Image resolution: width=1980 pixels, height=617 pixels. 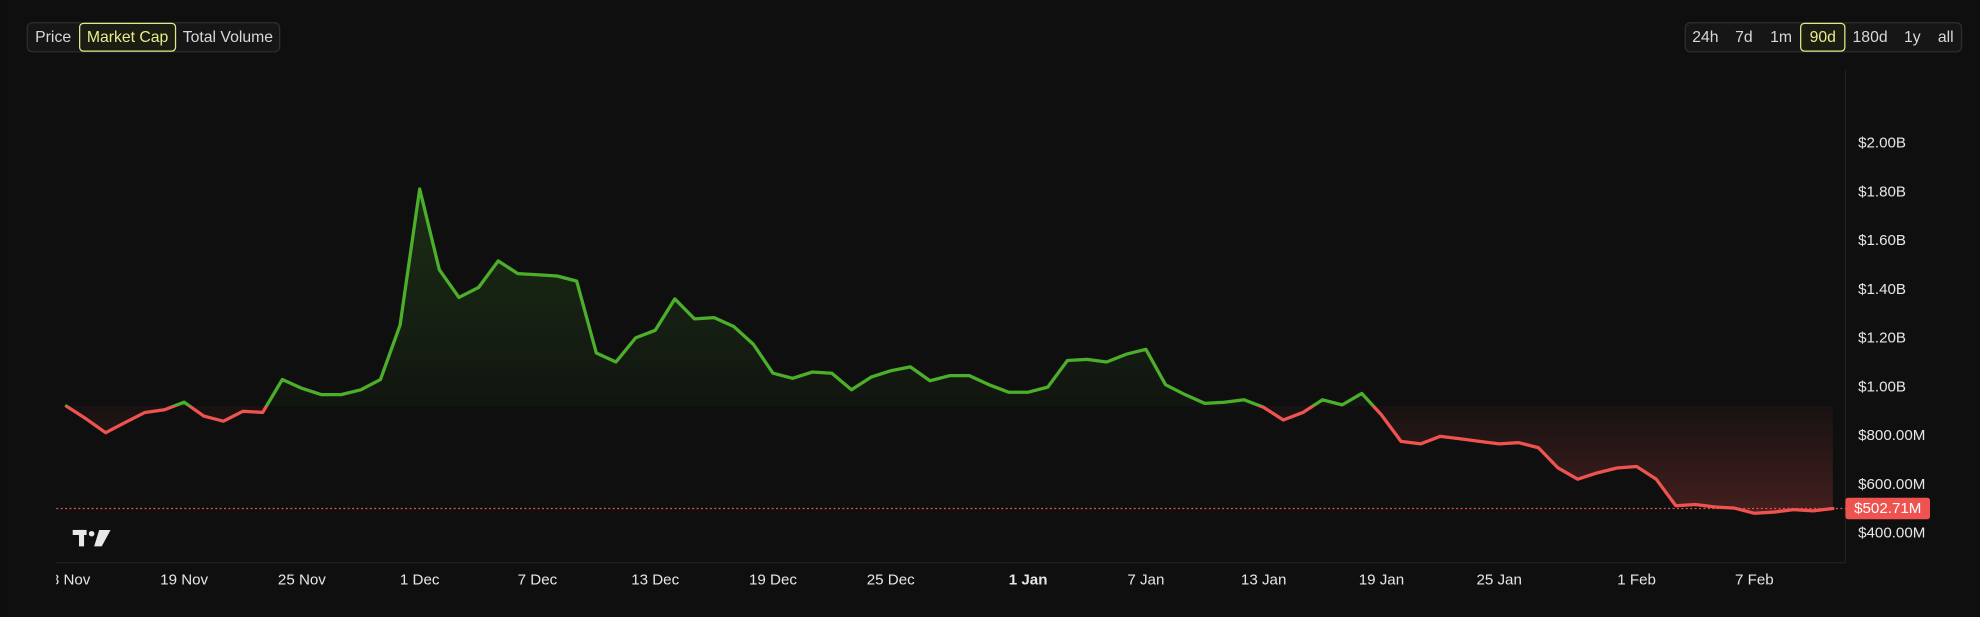 I want to click on x-tick-label: 19 Jan, so click(x=1381, y=579).